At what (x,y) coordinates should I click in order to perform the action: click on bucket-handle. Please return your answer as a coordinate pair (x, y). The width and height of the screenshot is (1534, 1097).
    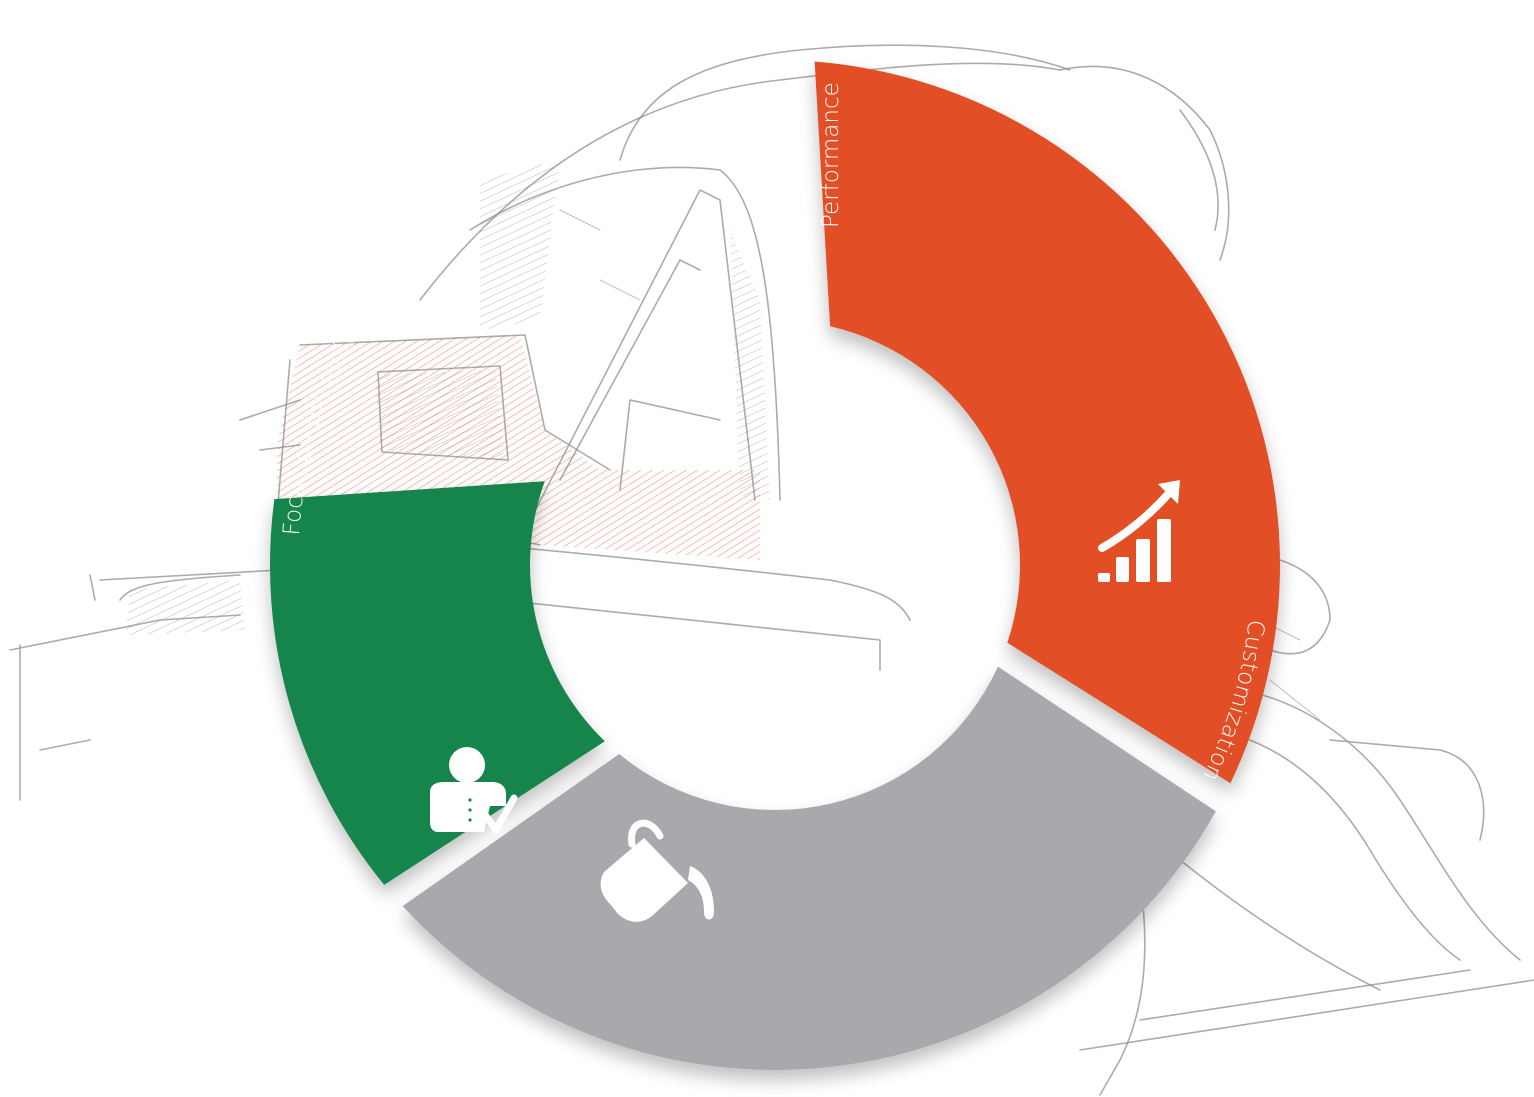
    Looking at the image, I should click on (646, 833).